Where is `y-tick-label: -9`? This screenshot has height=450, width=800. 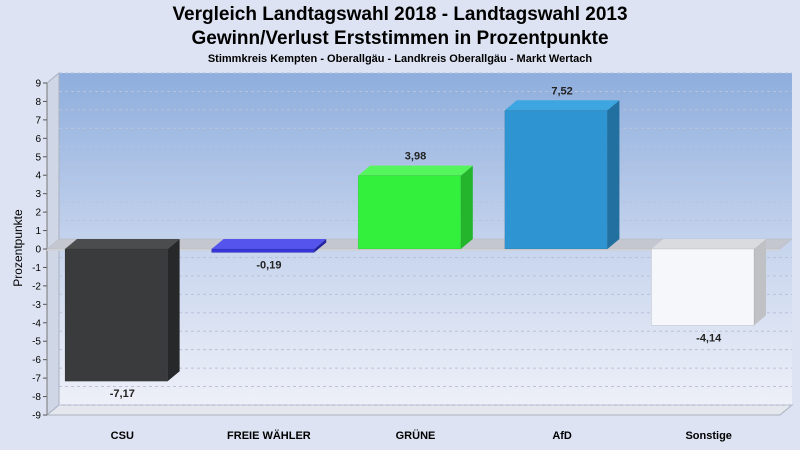
y-tick-label: -9 is located at coordinates (36, 416).